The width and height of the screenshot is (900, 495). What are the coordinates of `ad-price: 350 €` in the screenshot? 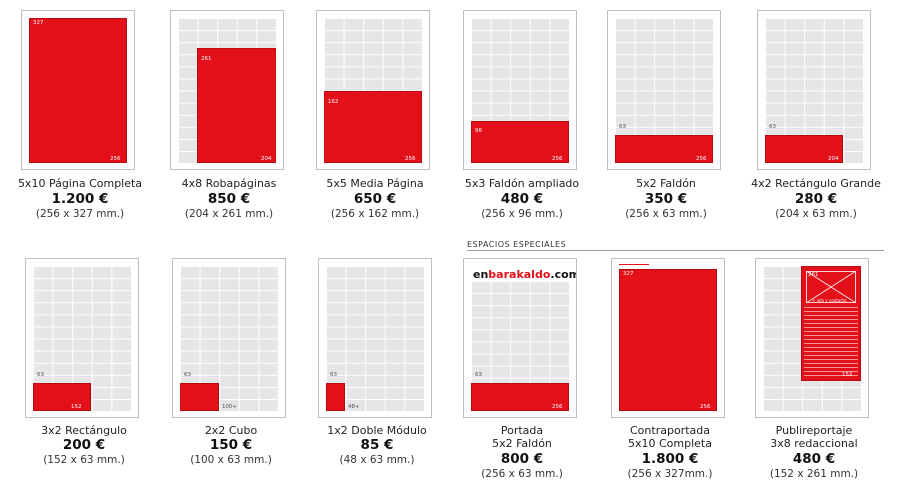 It's located at (666, 199).